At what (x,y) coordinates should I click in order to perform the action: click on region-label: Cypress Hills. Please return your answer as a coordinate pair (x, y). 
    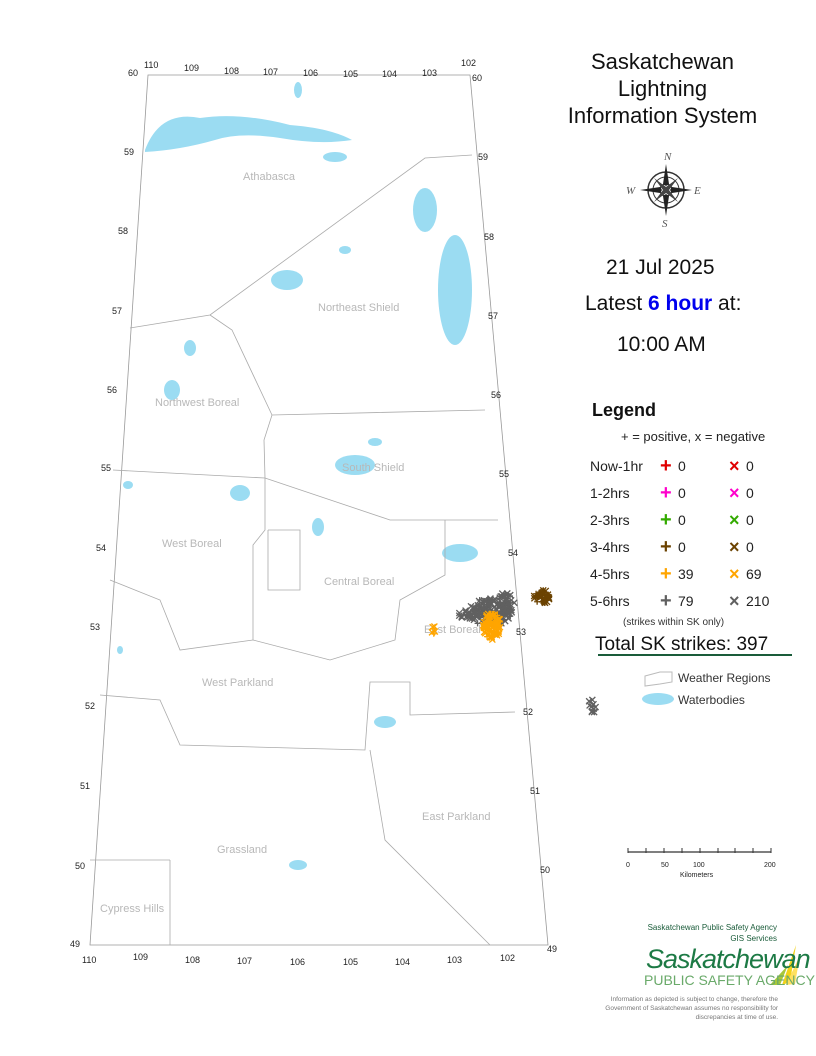
    Looking at the image, I should click on (132, 909).